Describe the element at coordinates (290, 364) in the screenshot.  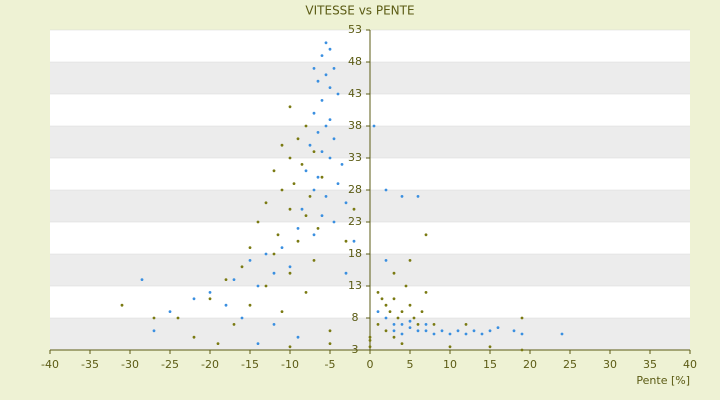
I see `x-tick-label: -10` at that location.